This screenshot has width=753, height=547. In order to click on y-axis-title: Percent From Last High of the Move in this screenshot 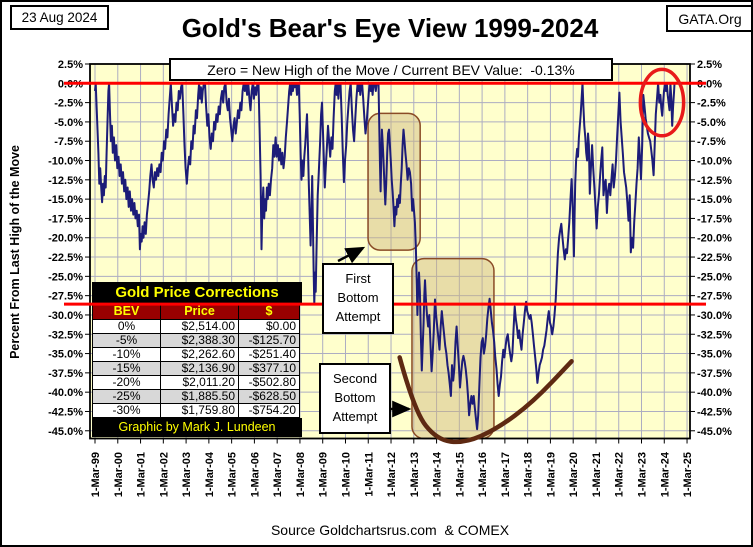, I will do `click(15, 251)`.